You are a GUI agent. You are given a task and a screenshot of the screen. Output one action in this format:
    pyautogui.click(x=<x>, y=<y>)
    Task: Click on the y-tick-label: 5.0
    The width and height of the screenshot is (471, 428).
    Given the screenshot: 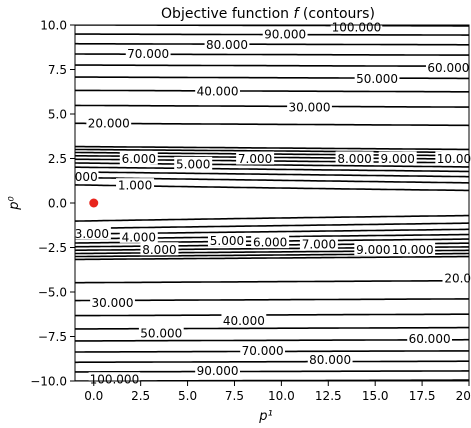 What is the action you would take?
    pyautogui.click(x=57, y=115)
    